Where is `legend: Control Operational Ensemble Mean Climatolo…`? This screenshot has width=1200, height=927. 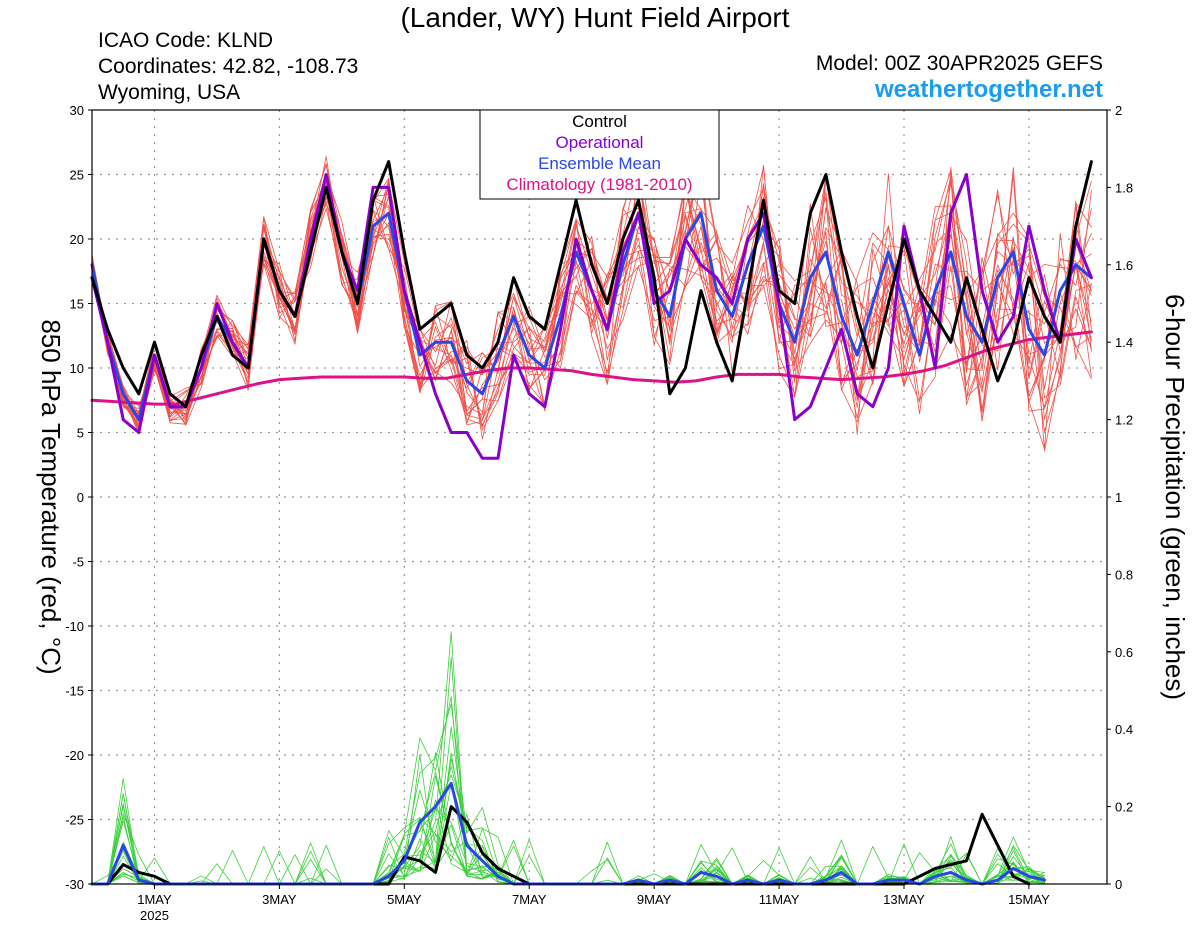
legend: Control Operational Ensemble Mean Climatolo… is located at coordinates (599, 154).